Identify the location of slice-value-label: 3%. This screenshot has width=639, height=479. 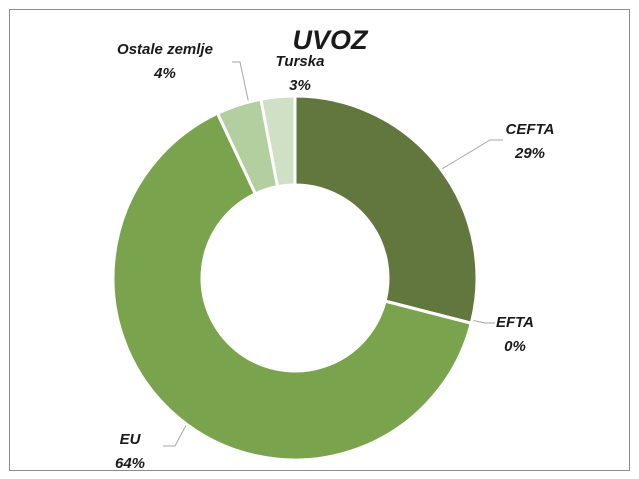
(300, 85).